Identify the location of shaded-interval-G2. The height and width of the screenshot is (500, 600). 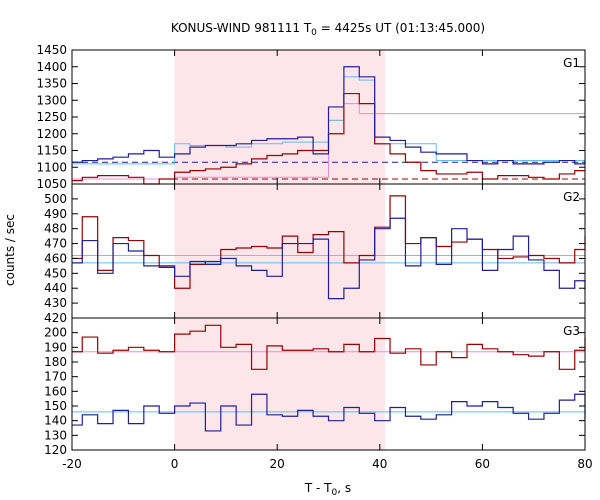
(279, 251).